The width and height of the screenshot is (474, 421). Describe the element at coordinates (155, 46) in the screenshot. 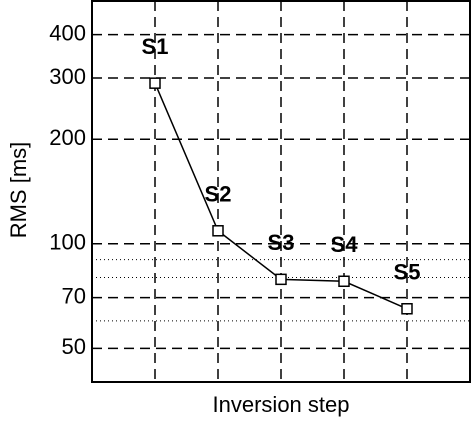

I see `point-label: S1` at that location.